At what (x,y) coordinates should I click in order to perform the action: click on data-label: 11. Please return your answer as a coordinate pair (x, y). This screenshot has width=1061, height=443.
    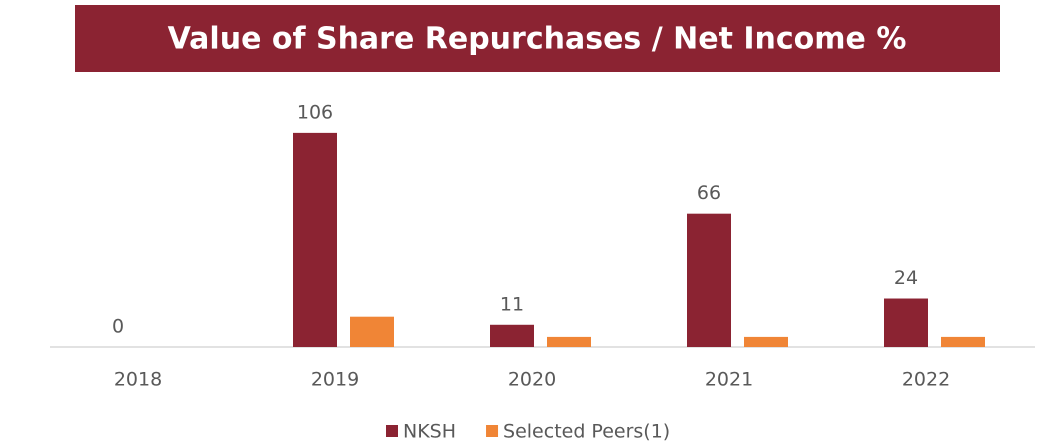
    Looking at the image, I should click on (512, 304).